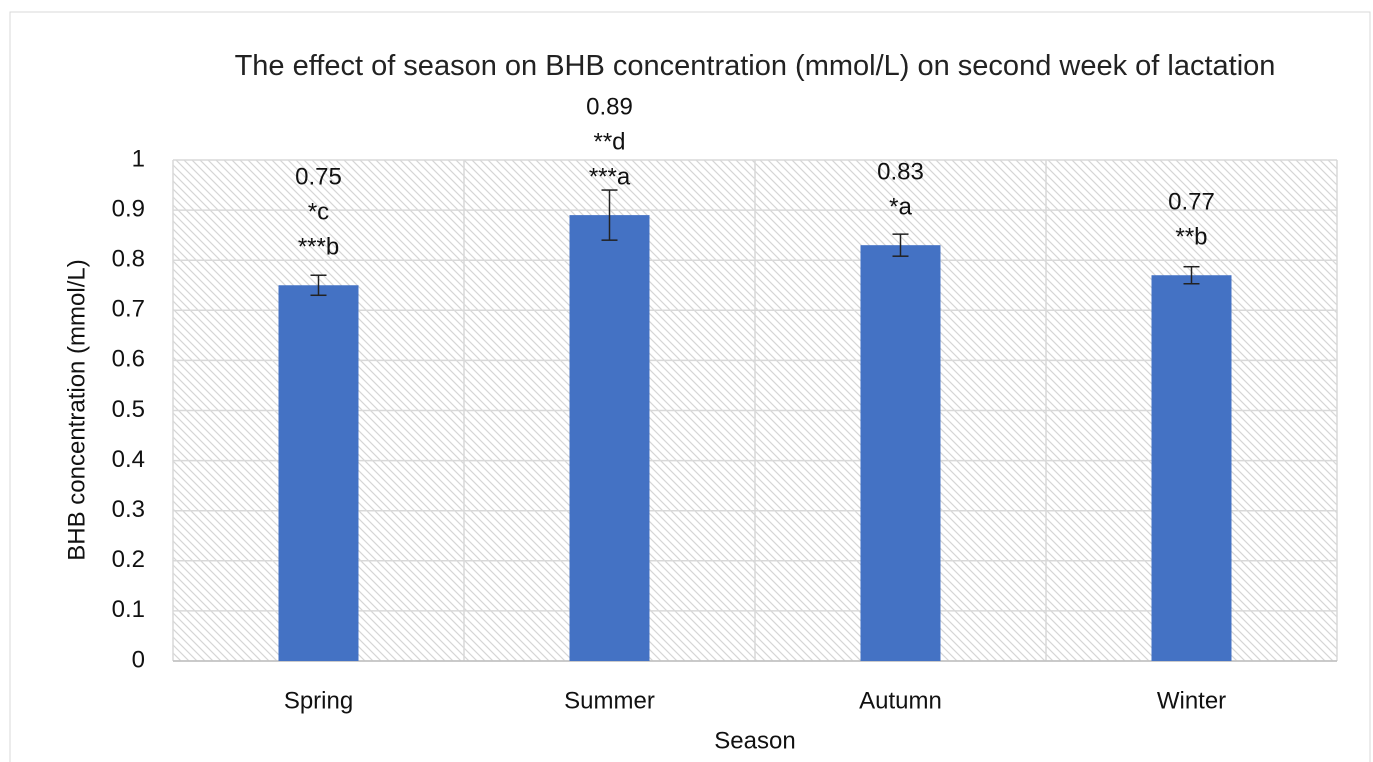 The width and height of the screenshot is (1373, 762). Describe the element at coordinates (610, 176) in the screenshot. I see `annotation: ***a` at that location.